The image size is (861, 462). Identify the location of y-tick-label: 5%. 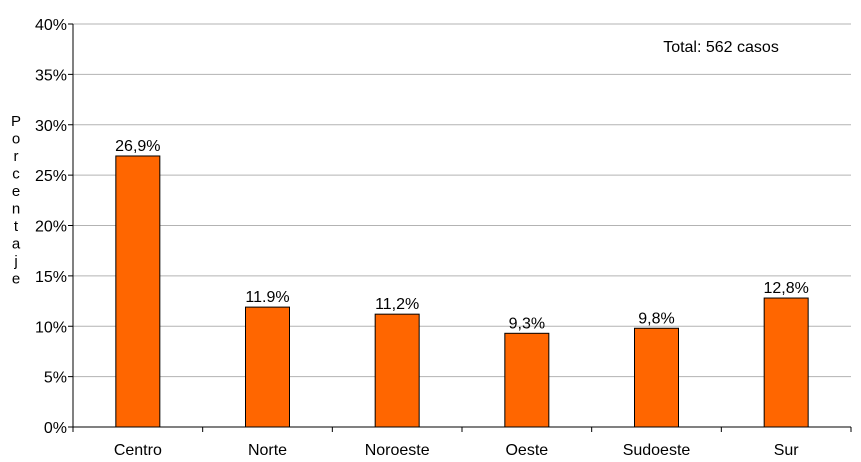
(55, 378).